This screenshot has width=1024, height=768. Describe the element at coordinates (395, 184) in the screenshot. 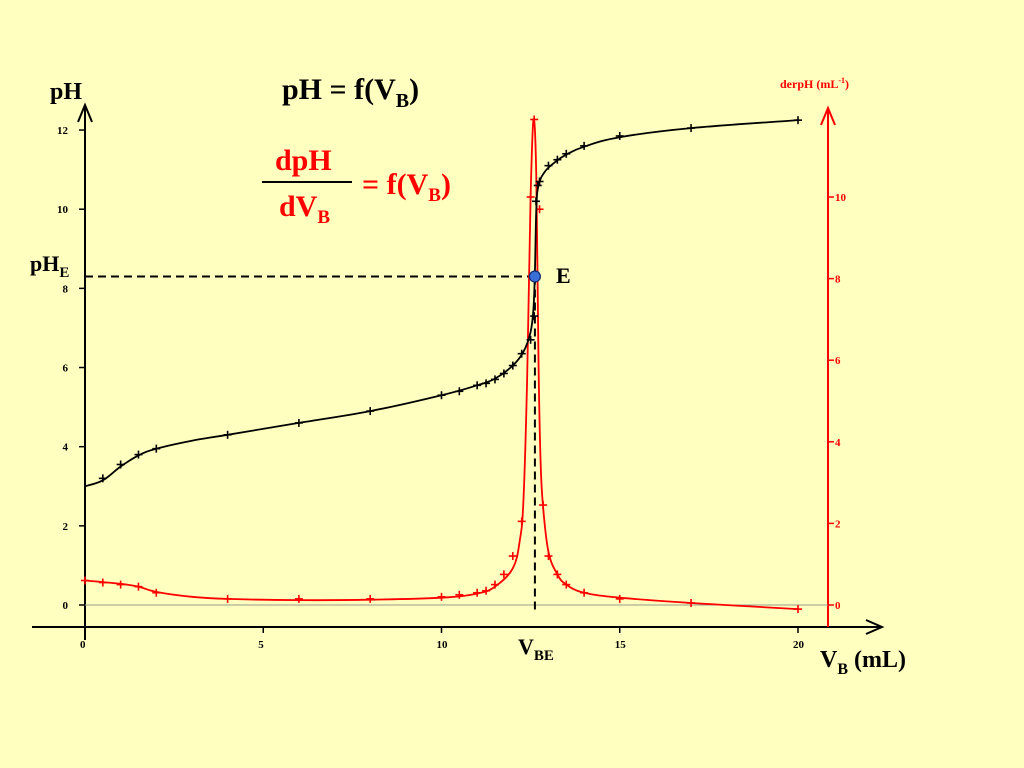

I see `formula-rhs-main: = f(V` at that location.